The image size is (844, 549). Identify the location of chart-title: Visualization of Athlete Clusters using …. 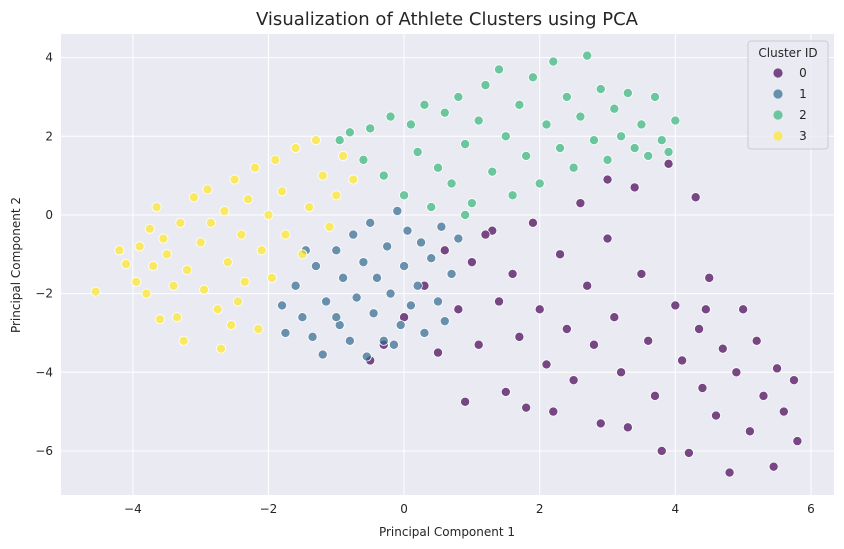
(447, 19).